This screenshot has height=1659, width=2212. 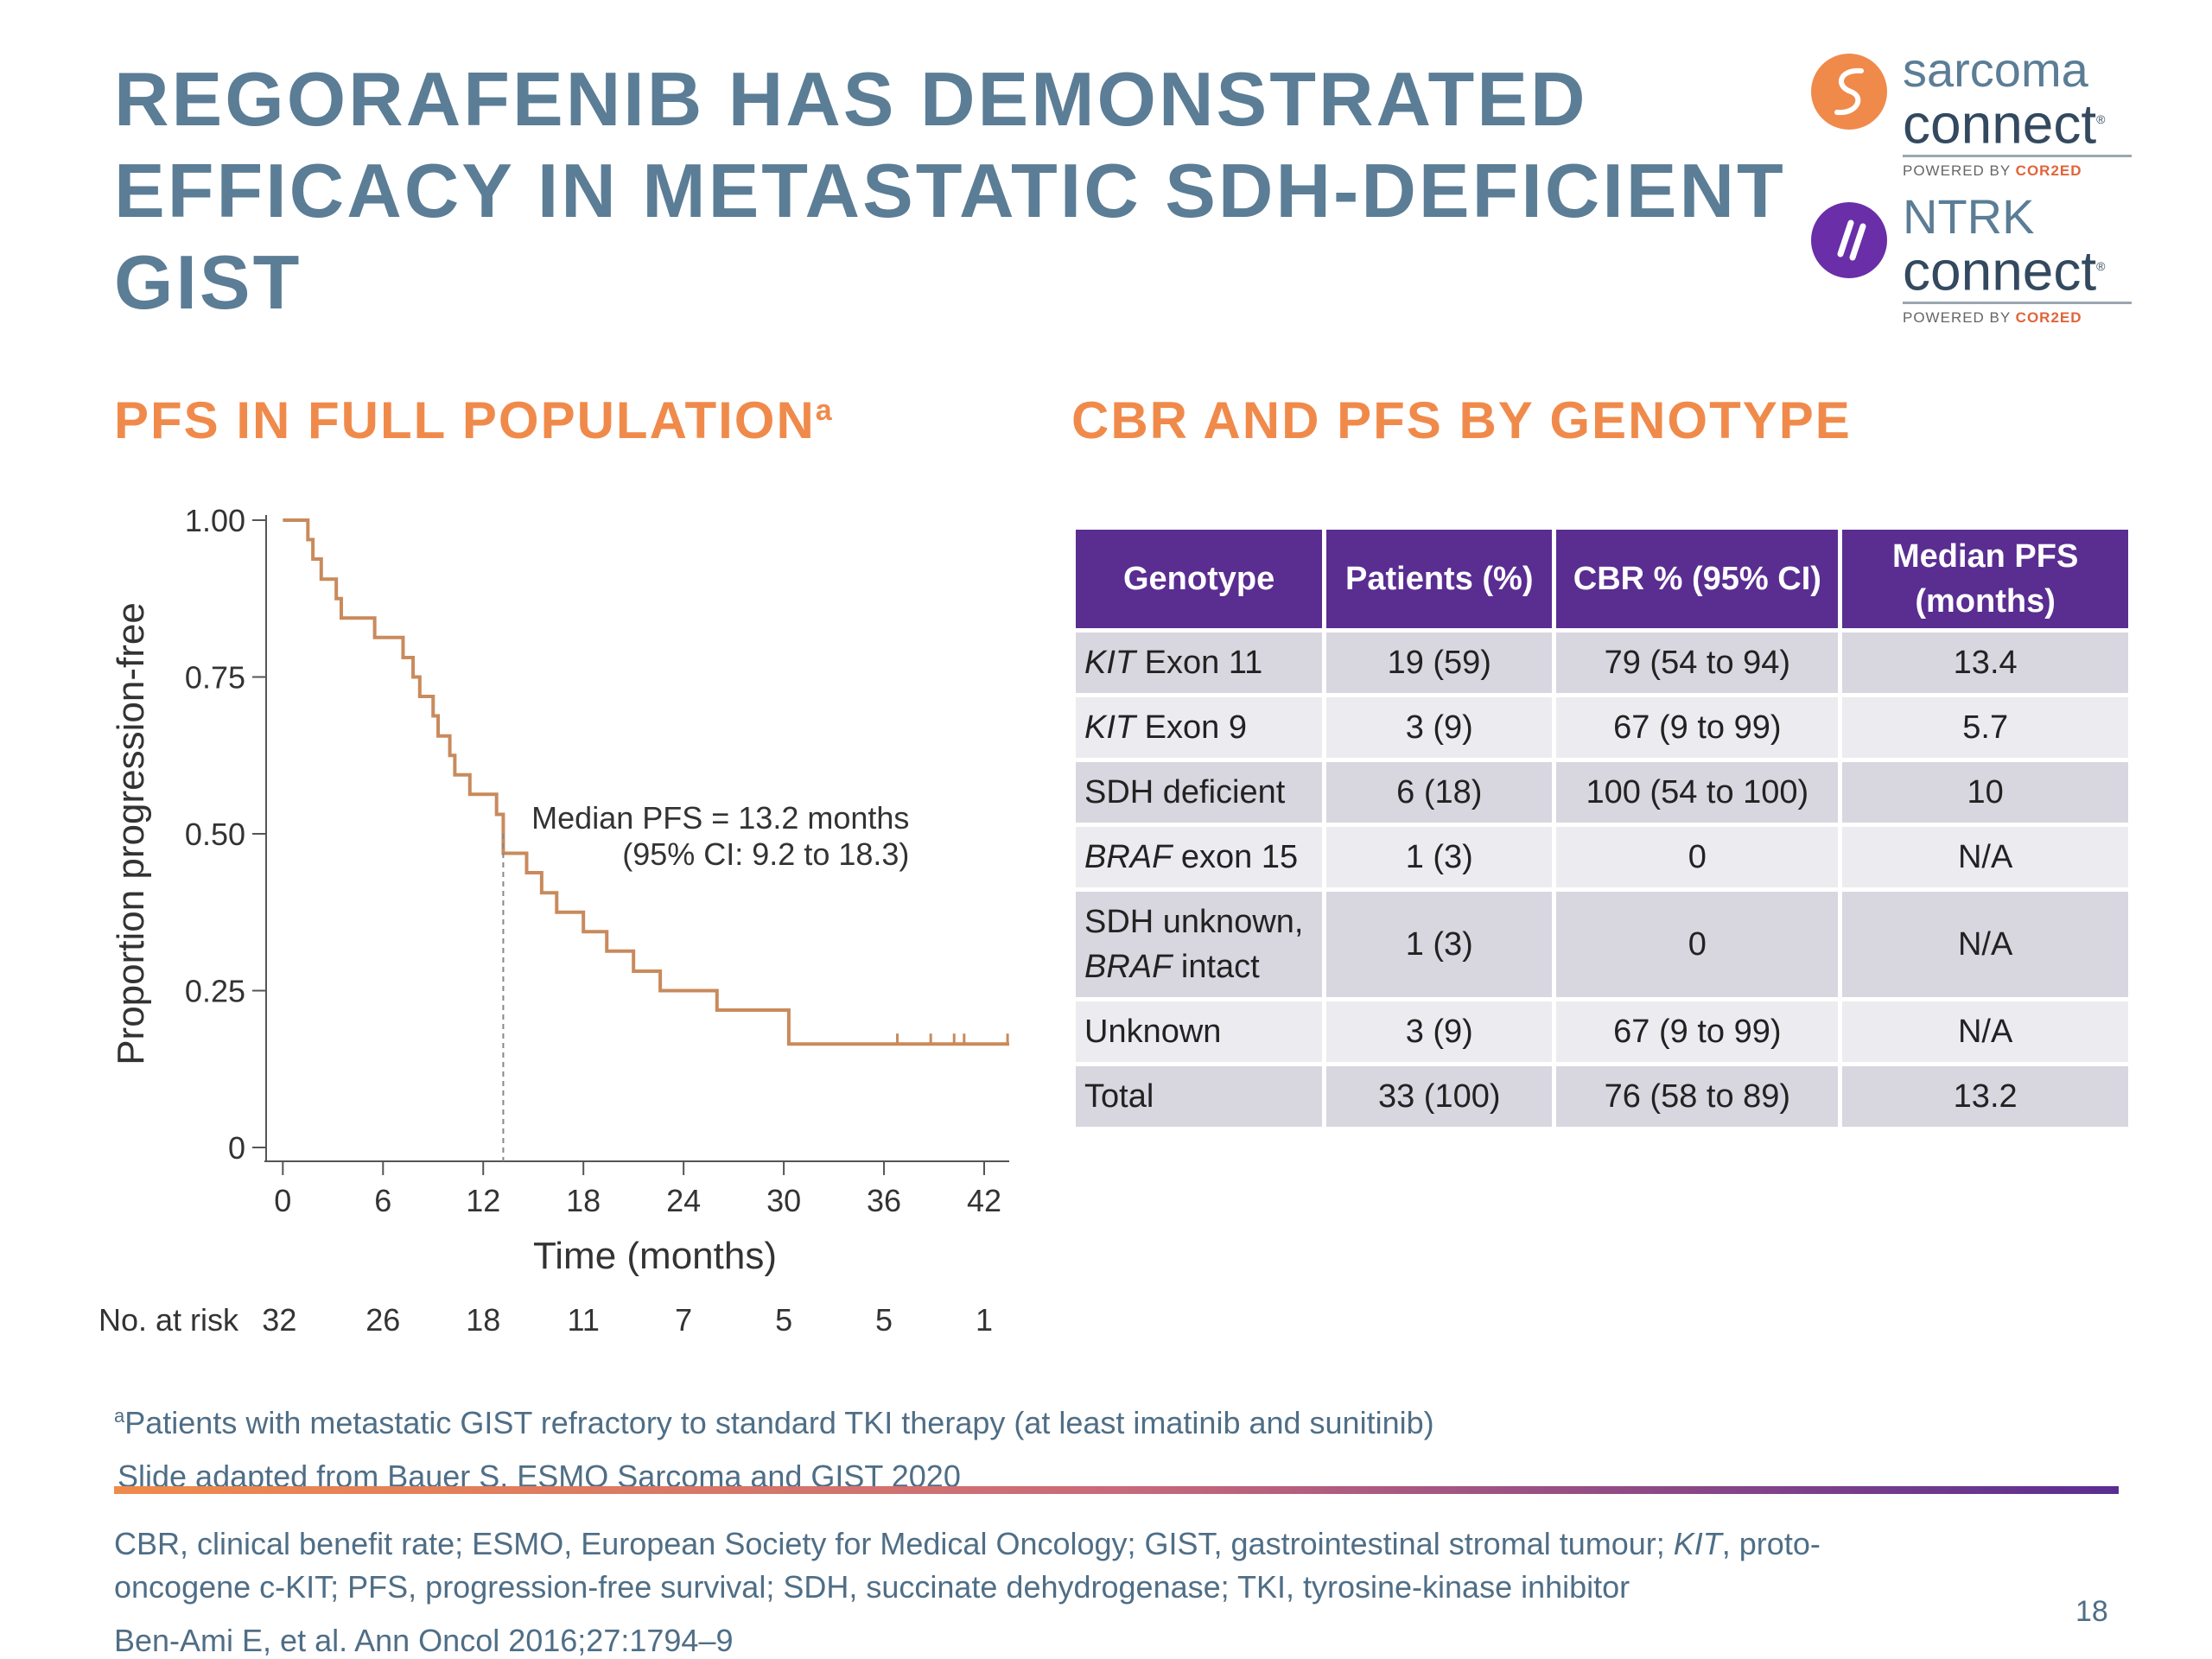 What do you see at coordinates (1439, 662) in the screenshot?
I see `patients-cell: 19 (59)` at bounding box center [1439, 662].